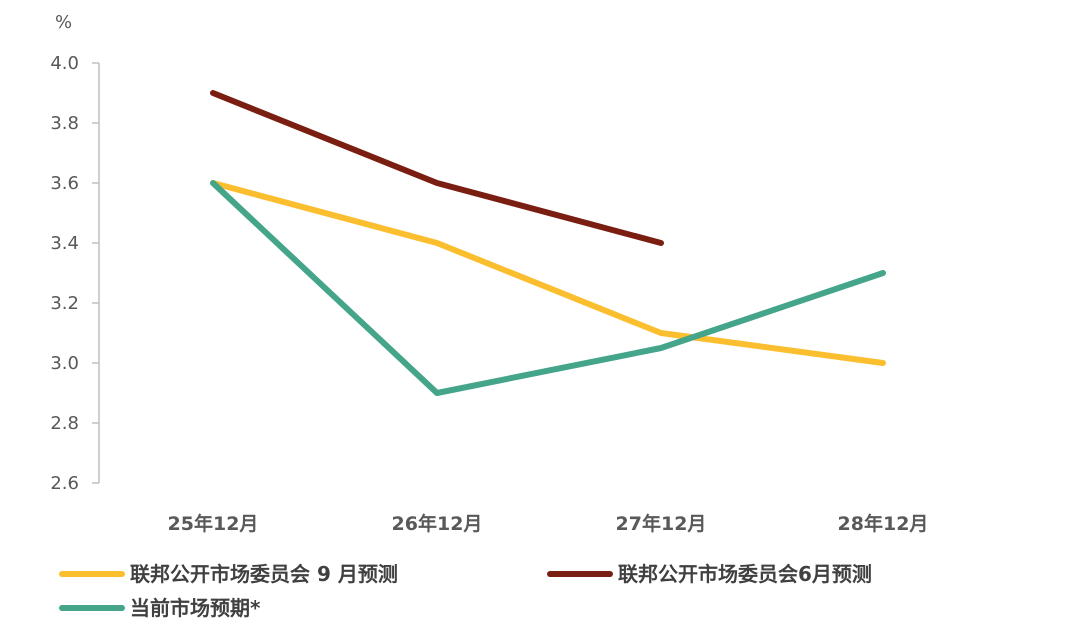  What do you see at coordinates (64, 183) in the screenshot?
I see `y-tick-label: 3.6` at bounding box center [64, 183].